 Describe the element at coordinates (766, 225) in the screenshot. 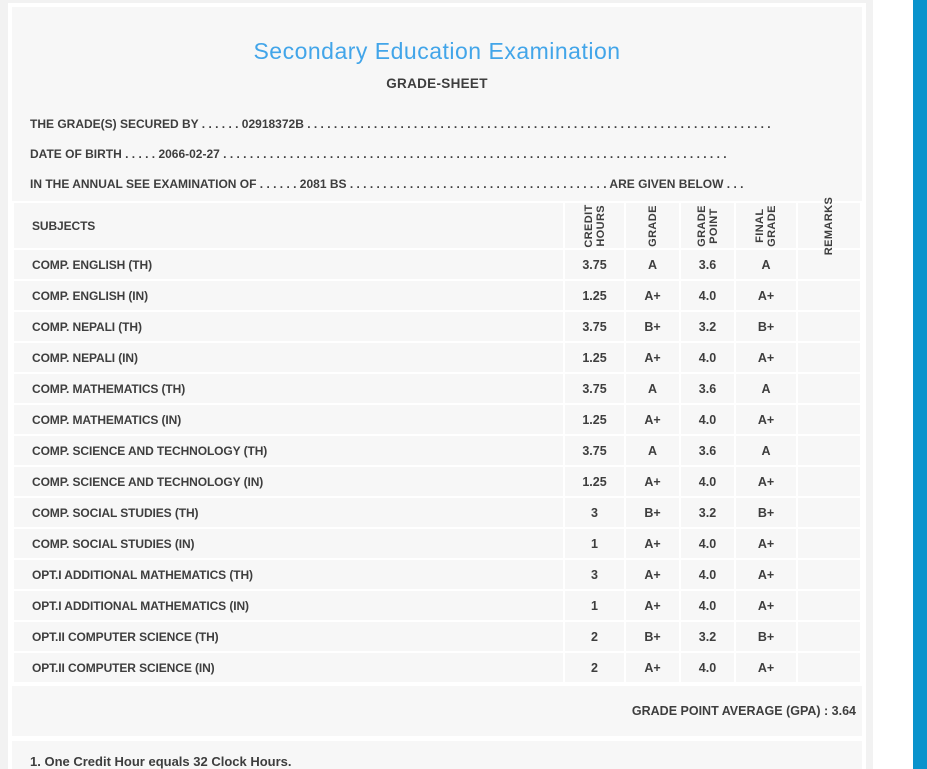

I see `col-header-final-grade: FINAL GRADE` at that location.